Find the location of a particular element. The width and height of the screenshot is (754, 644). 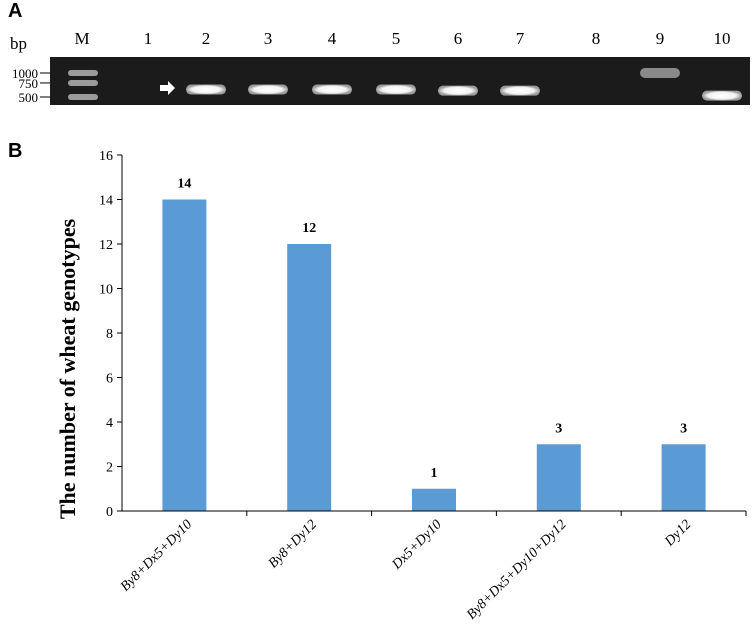

data-label: 14 is located at coordinates (184, 184).